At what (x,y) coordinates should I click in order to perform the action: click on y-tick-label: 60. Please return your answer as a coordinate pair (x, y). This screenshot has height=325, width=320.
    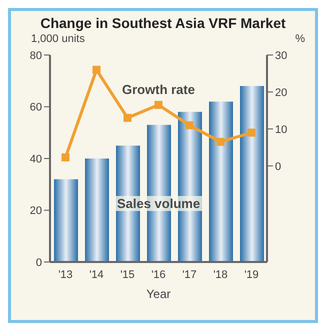
    Looking at the image, I should click on (36, 108).